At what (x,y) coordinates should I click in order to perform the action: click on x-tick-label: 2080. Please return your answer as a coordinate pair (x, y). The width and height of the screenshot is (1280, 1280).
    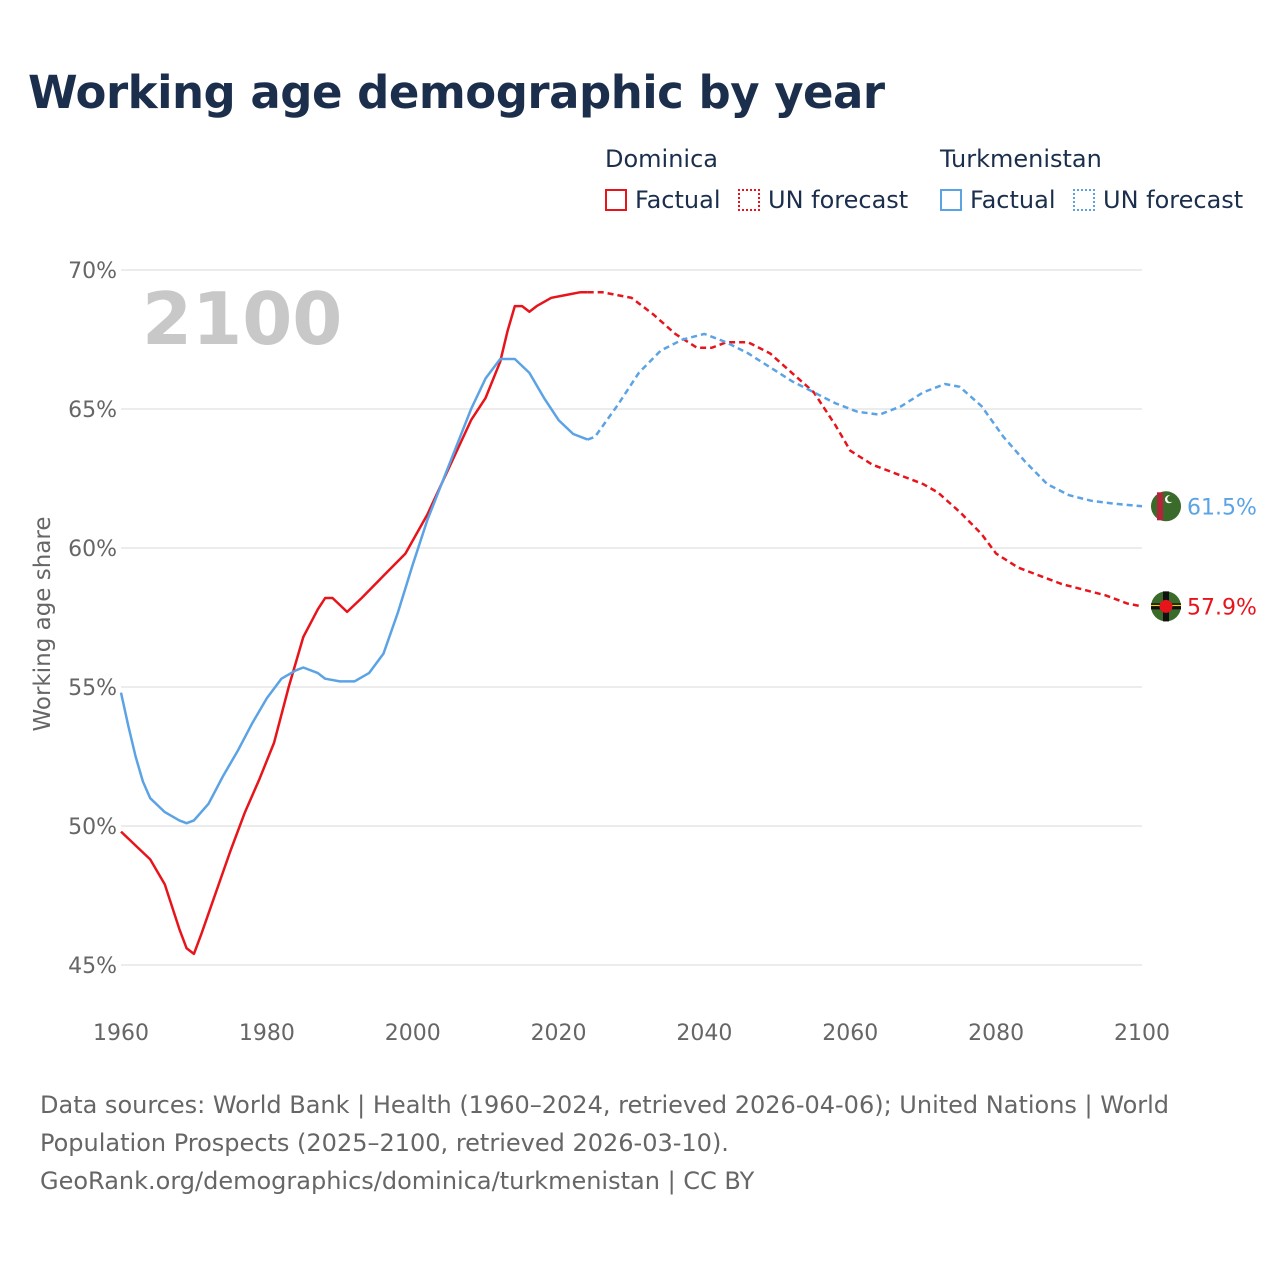
    Looking at the image, I should click on (996, 1033).